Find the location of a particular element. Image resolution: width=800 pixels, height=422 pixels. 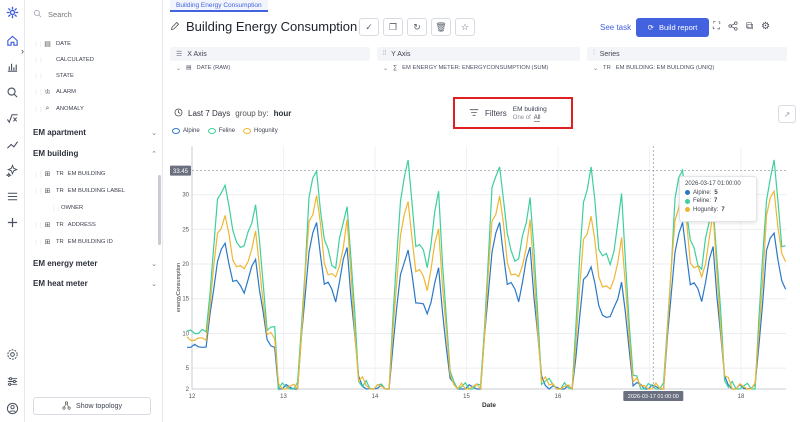

page-title: Building Energy Consumption is located at coordinates (272, 26).